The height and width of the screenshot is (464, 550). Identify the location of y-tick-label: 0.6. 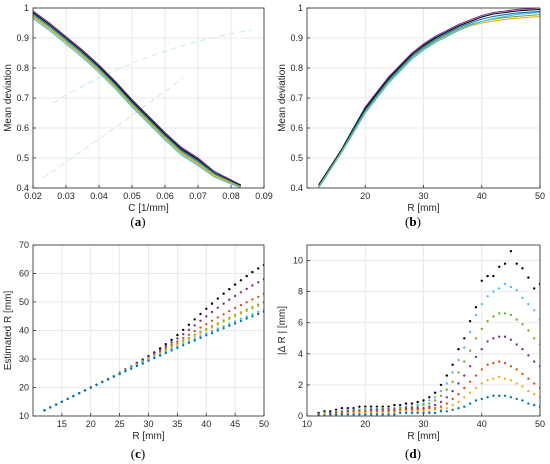
(22, 128).